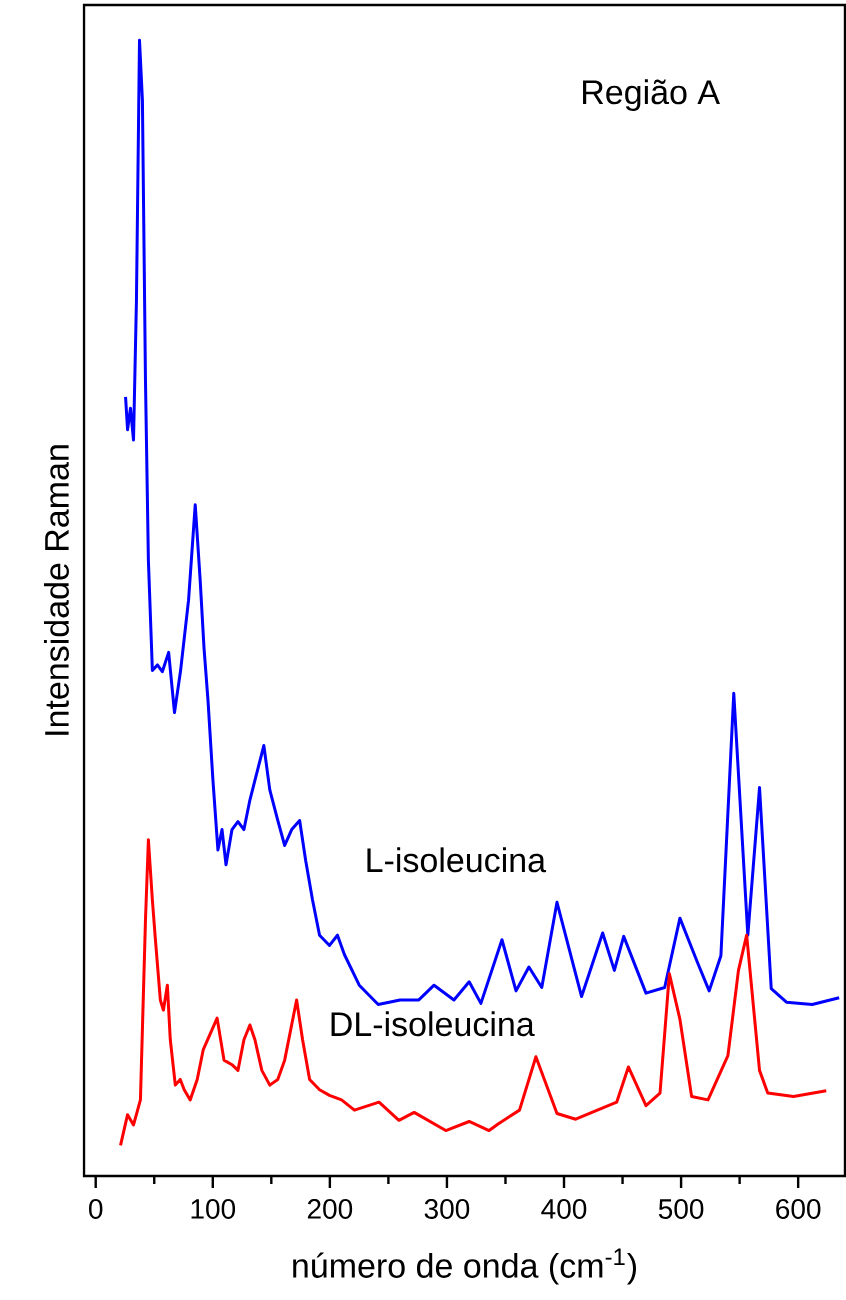  Describe the element at coordinates (564, 1209) in the screenshot. I see `x-tick-label: 400` at that location.